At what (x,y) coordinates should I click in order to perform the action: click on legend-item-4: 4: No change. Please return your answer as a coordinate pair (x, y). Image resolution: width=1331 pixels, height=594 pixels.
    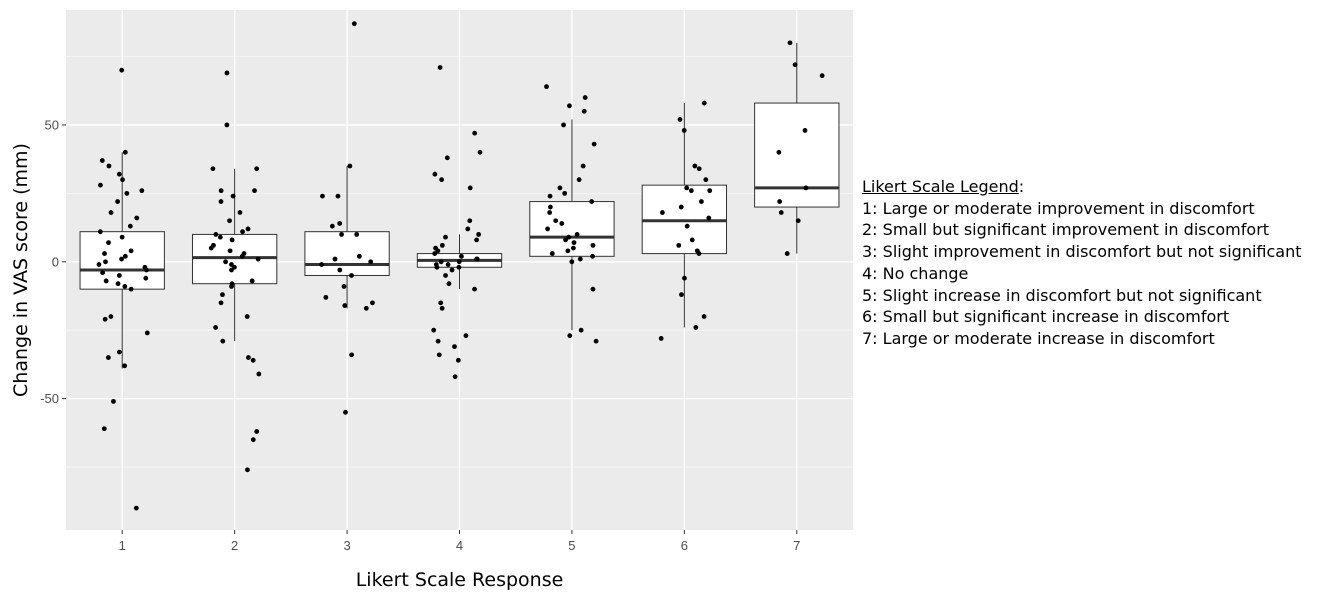
    Looking at the image, I should click on (915, 273).